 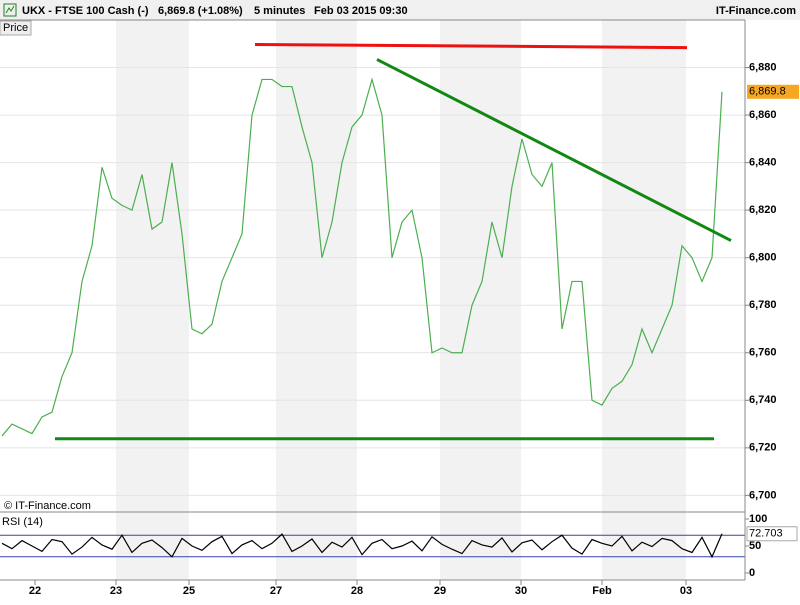 I want to click on header-bar, so click(x=400, y=10).